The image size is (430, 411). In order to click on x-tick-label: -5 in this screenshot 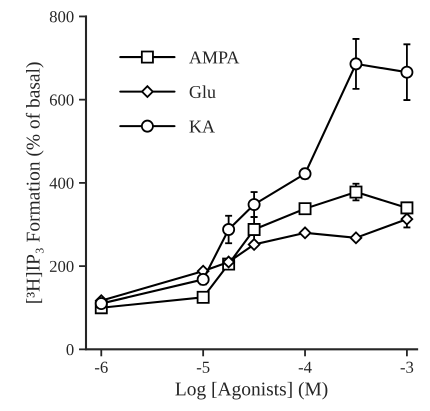, I will do `click(203, 367)`.